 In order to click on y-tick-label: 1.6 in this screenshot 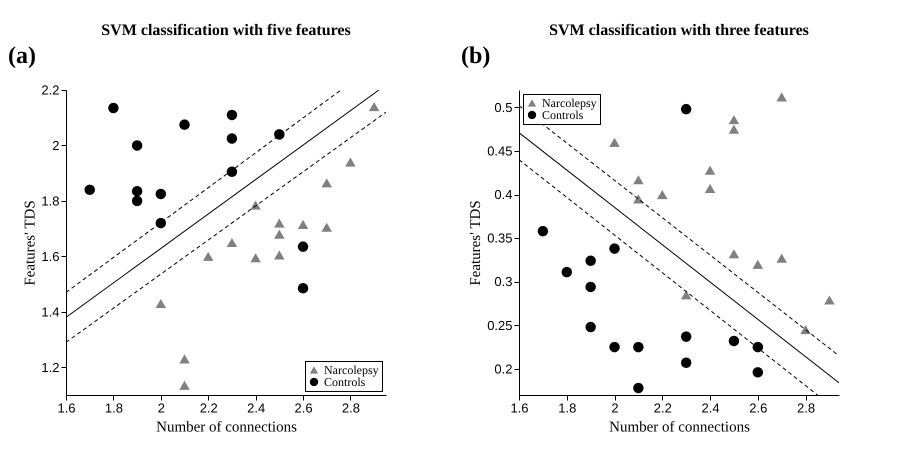, I will do `click(50, 256)`.